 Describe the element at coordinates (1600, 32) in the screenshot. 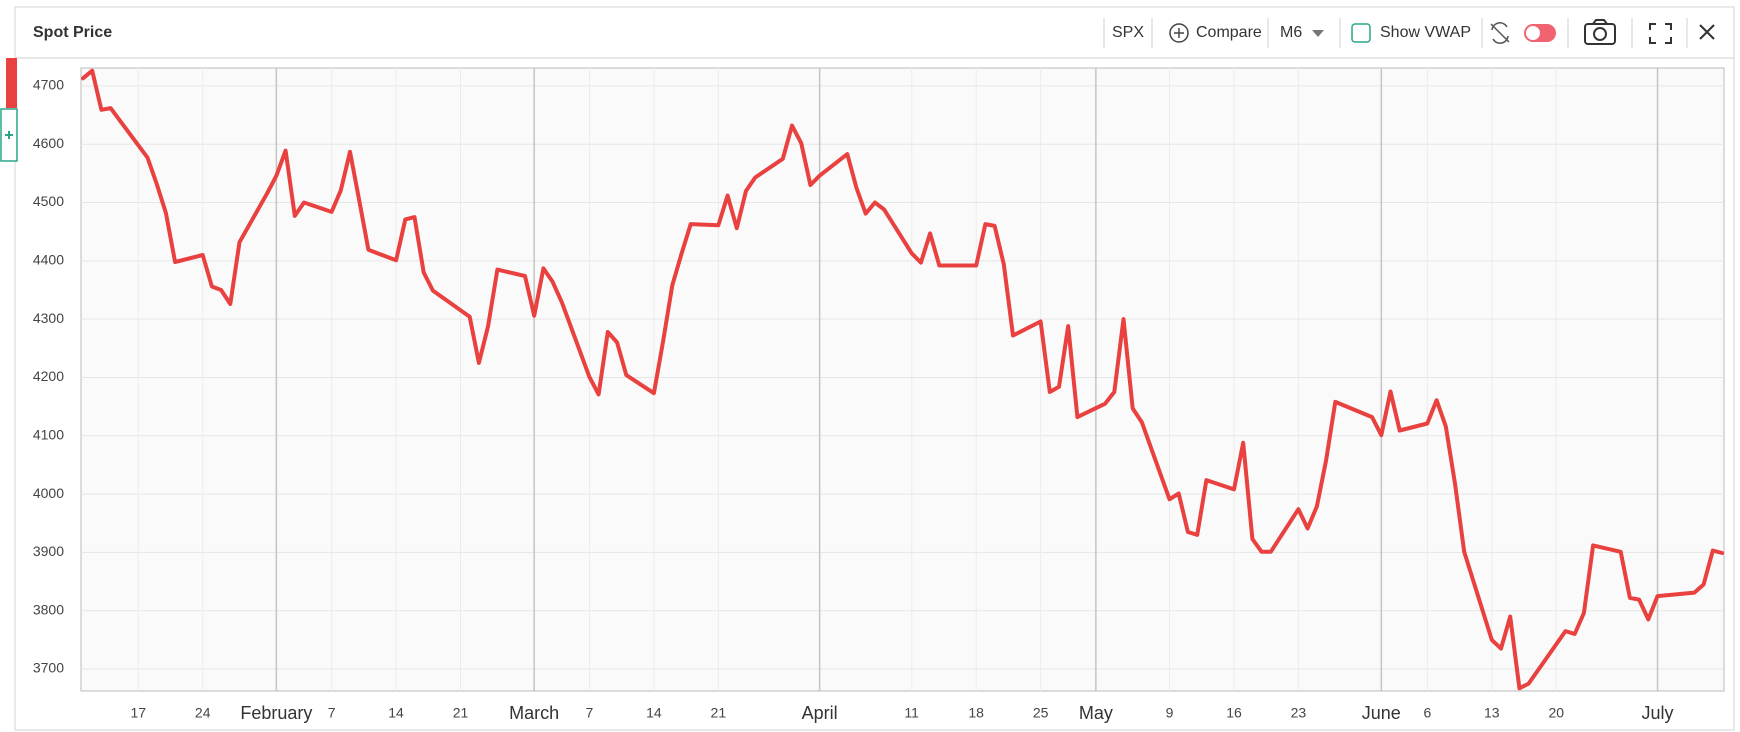

I see `snapshot-button` at that location.